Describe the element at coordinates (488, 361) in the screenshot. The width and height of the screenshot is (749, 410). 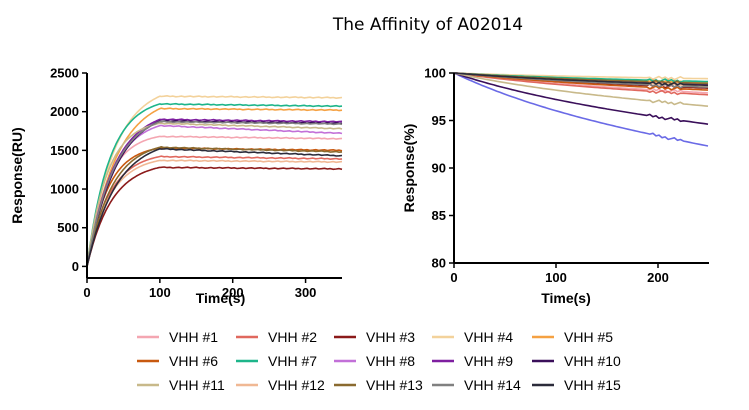
I see `legend-label: VHH #9` at that location.